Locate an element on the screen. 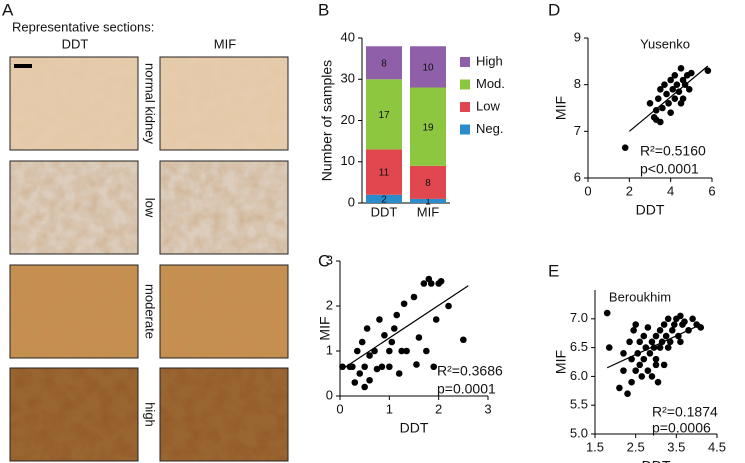  y-tick-label: 3 is located at coordinates (329, 259).